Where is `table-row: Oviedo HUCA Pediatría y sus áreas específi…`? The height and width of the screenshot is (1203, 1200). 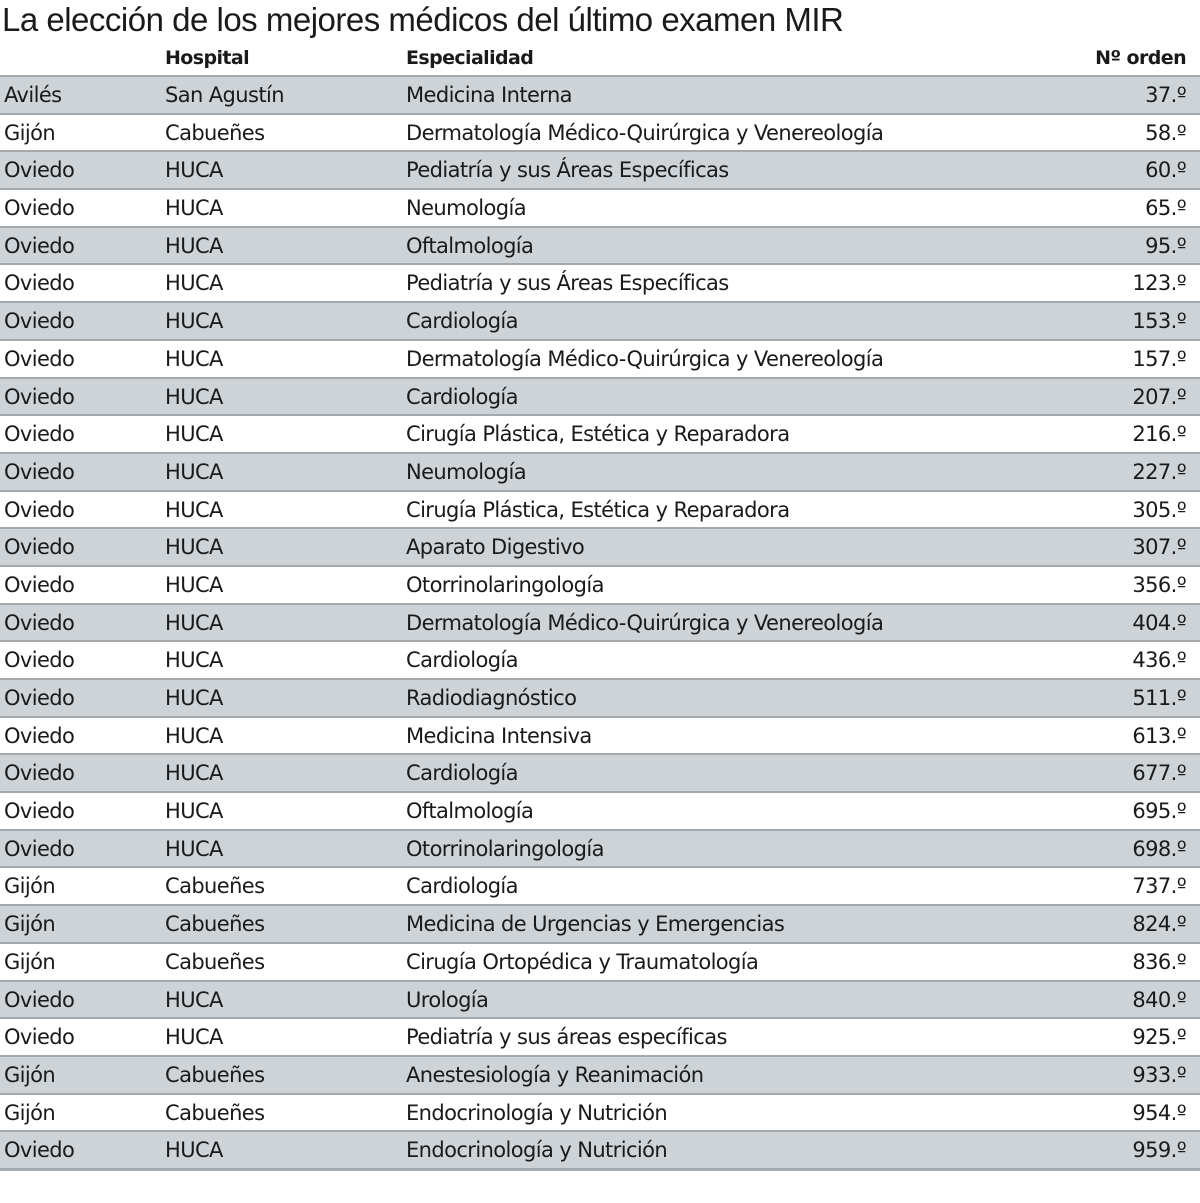
table-row: Oviedo HUCA Pediatría y sus áreas específi… is located at coordinates (600, 1036).